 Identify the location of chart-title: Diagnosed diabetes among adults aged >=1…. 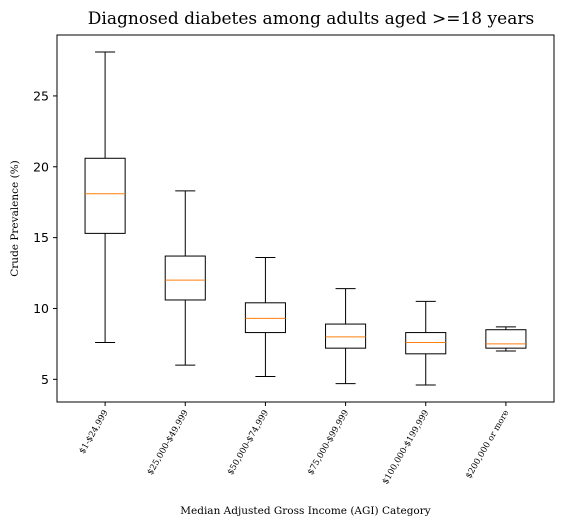
(311, 19).